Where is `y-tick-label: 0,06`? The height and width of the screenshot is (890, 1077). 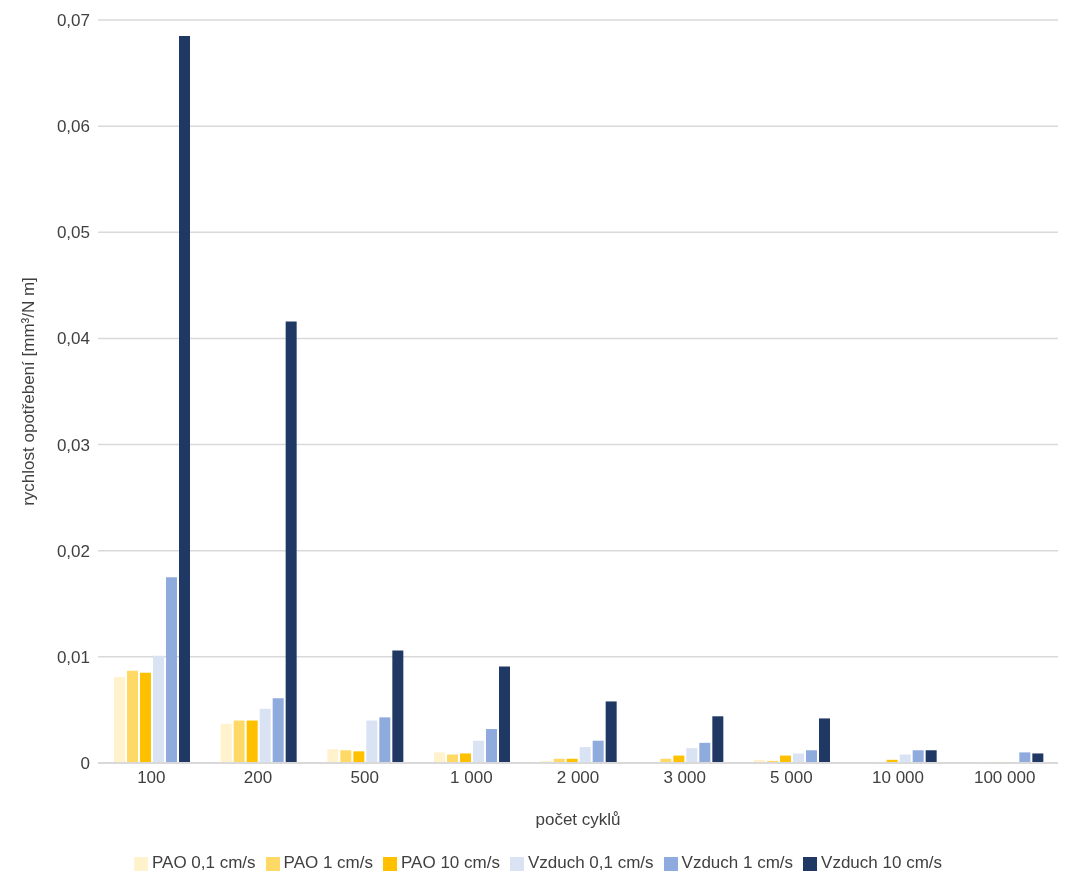
y-tick-label: 0,06 is located at coordinates (73, 127).